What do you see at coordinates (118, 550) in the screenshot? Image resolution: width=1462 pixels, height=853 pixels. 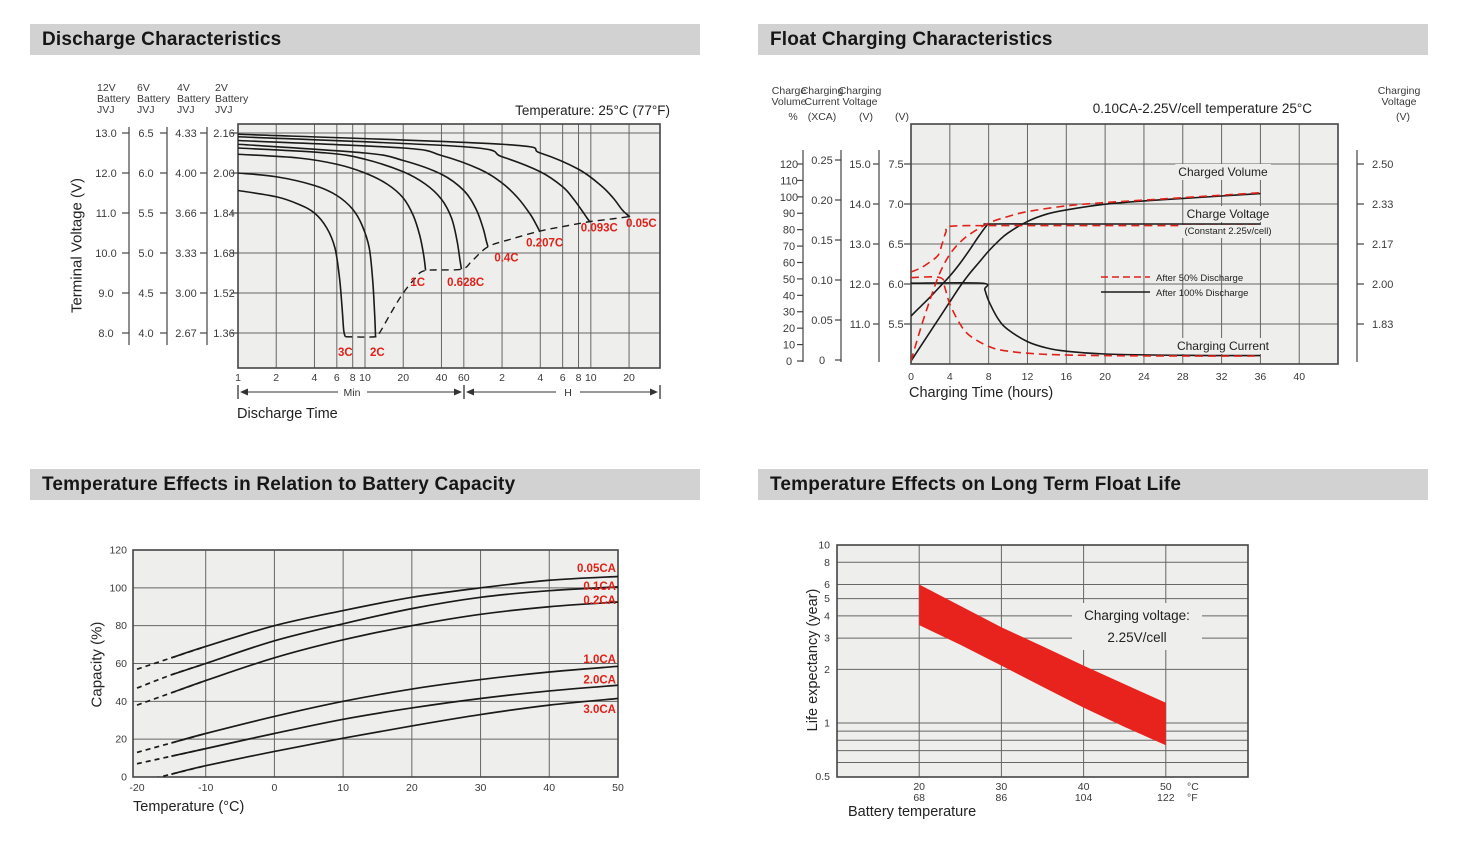 I see `svg-text: 120` at bounding box center [118, 550].